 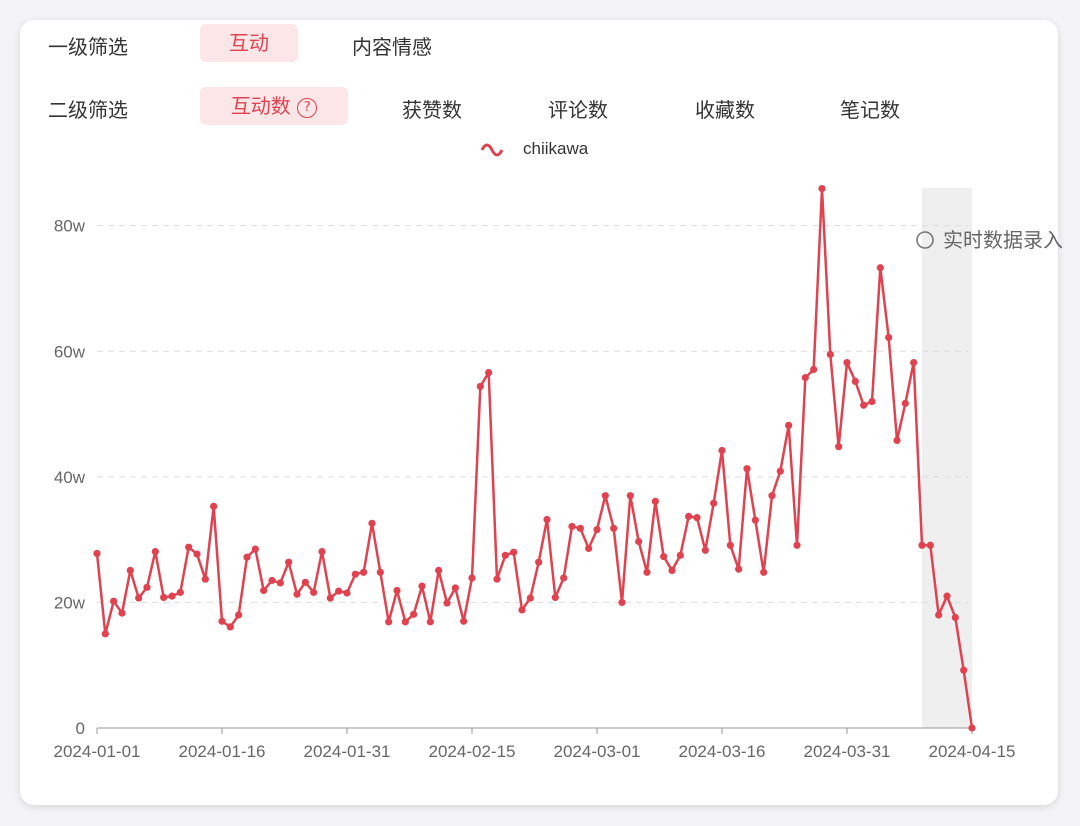 I want to click on filter-option: 笔记数, so click(x=870, y=110).